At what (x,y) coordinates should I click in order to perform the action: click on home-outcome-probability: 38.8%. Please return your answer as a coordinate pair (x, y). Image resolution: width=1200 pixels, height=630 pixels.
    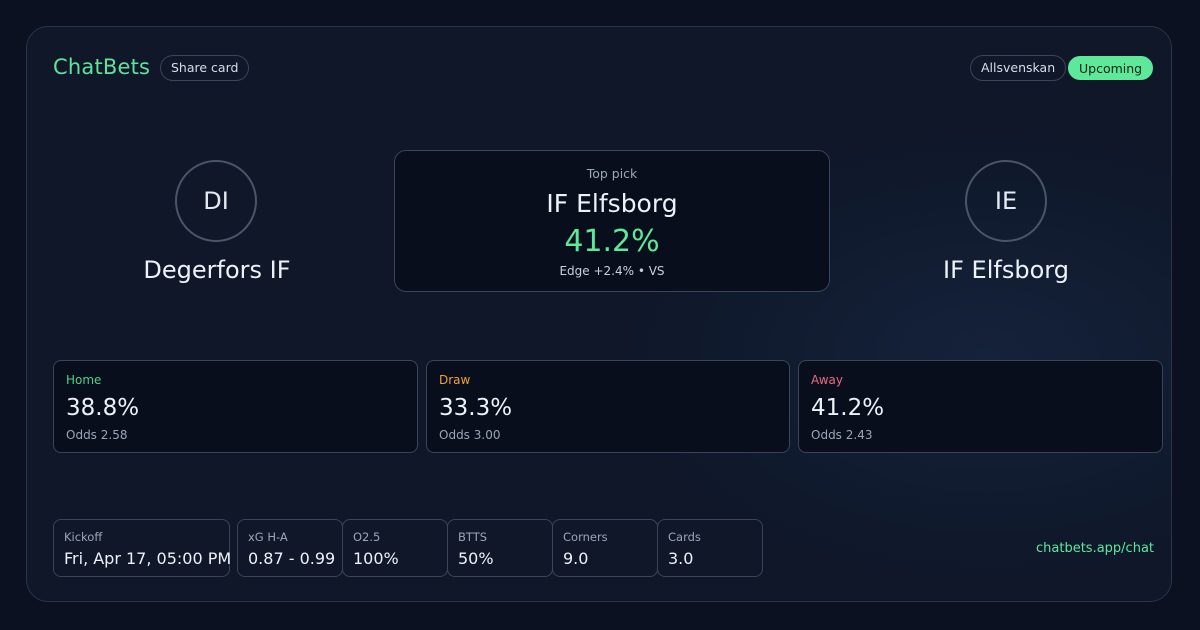
    Looking at the image, I should click on (103, 408).